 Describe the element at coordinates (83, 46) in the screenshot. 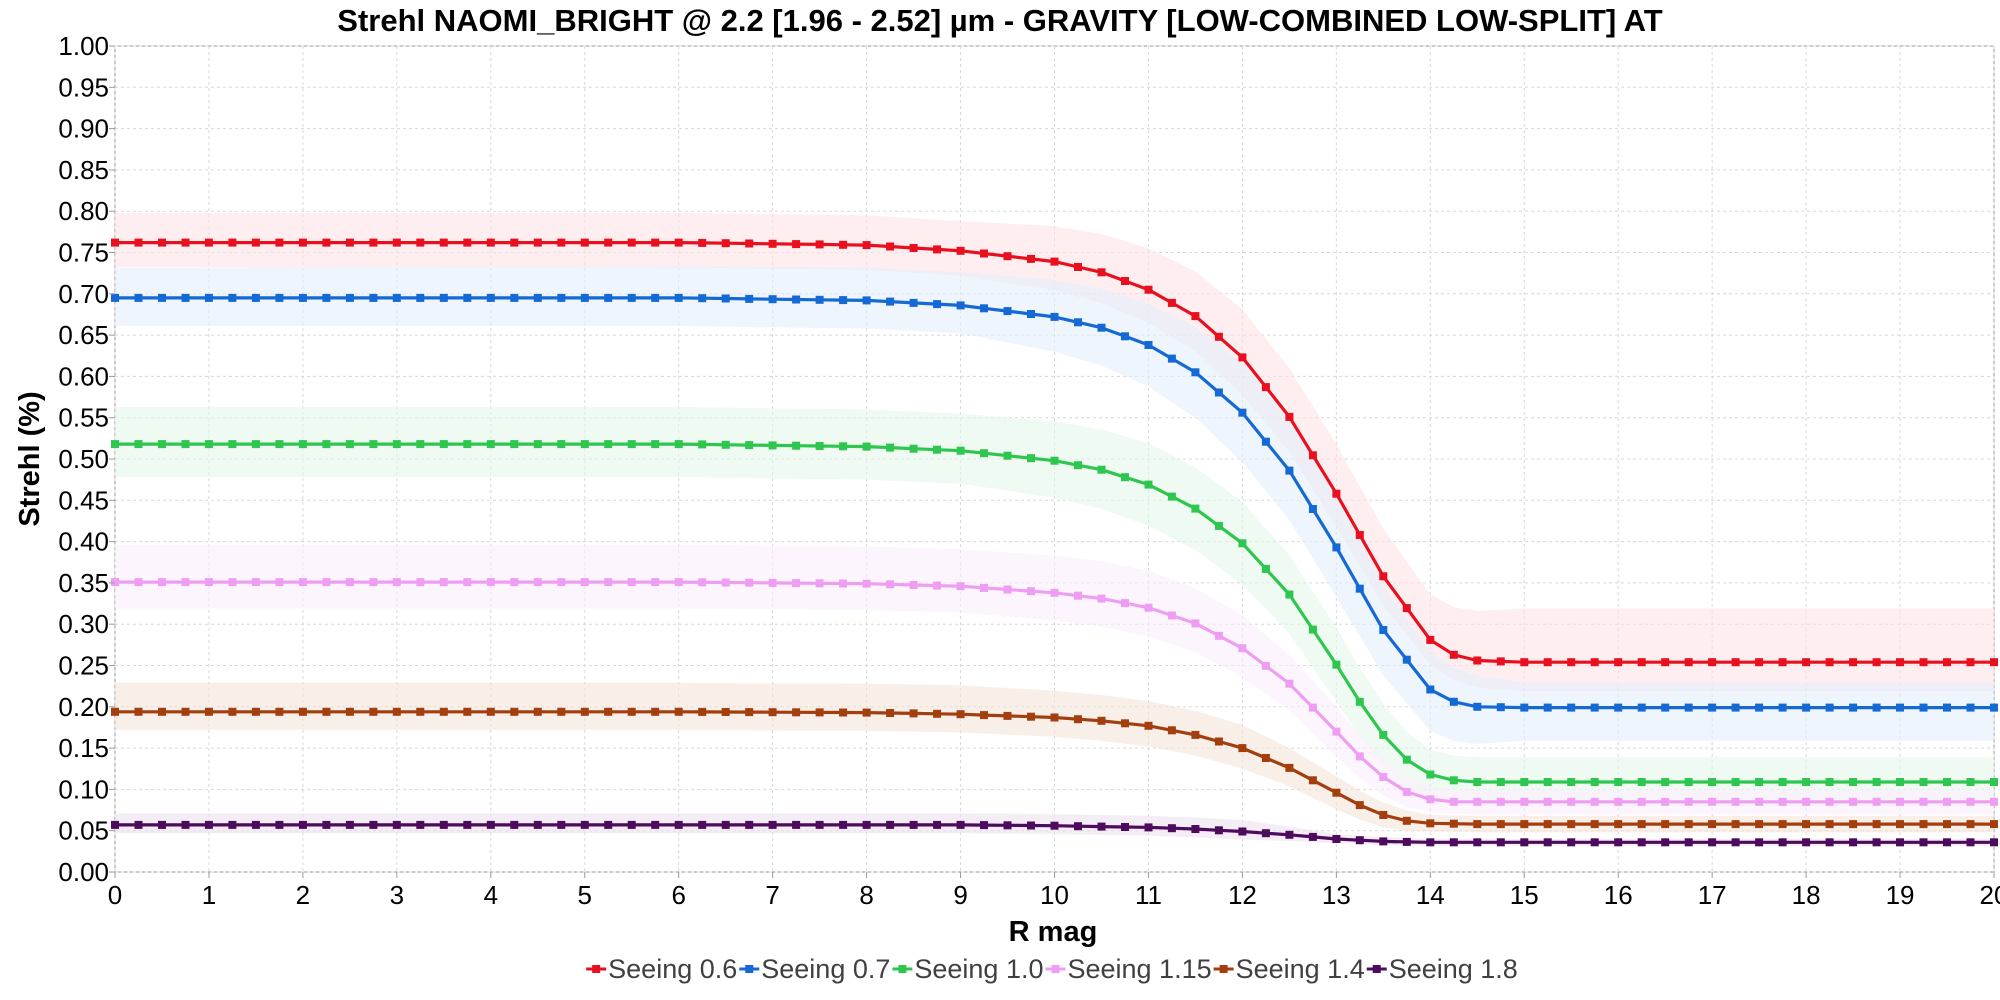

I see `y-tick-label: 1.00` at that location.